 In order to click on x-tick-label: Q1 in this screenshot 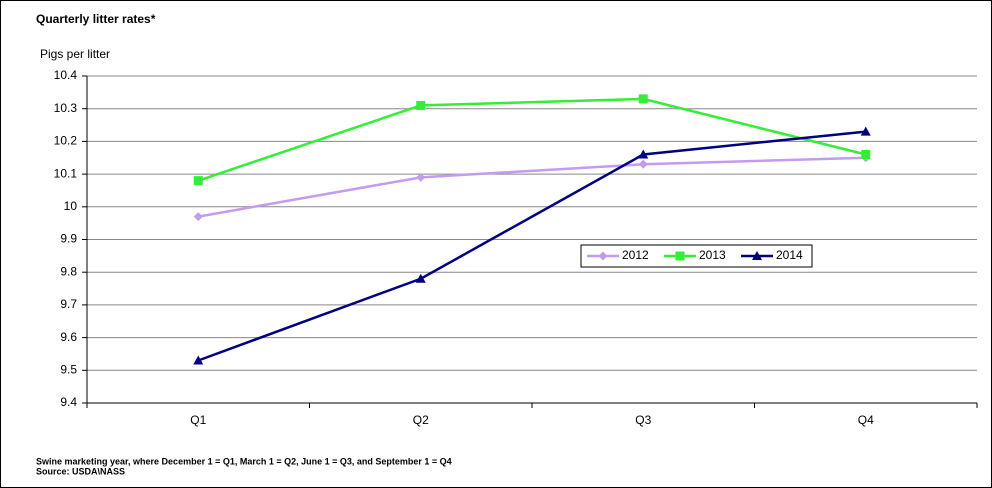, I will do `click(198, 420)`.